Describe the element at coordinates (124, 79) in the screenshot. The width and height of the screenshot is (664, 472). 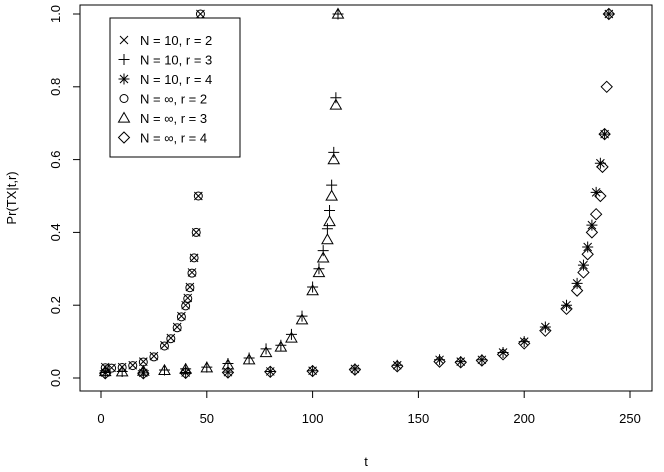
I see `legend-marker-star` at that location.